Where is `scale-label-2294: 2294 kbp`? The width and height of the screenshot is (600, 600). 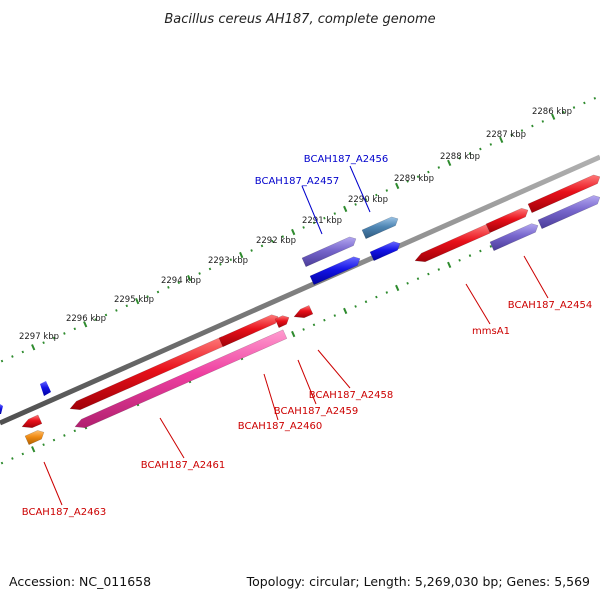 scale-label-2294: 2294 kbp is located at coordinates (181, 281).